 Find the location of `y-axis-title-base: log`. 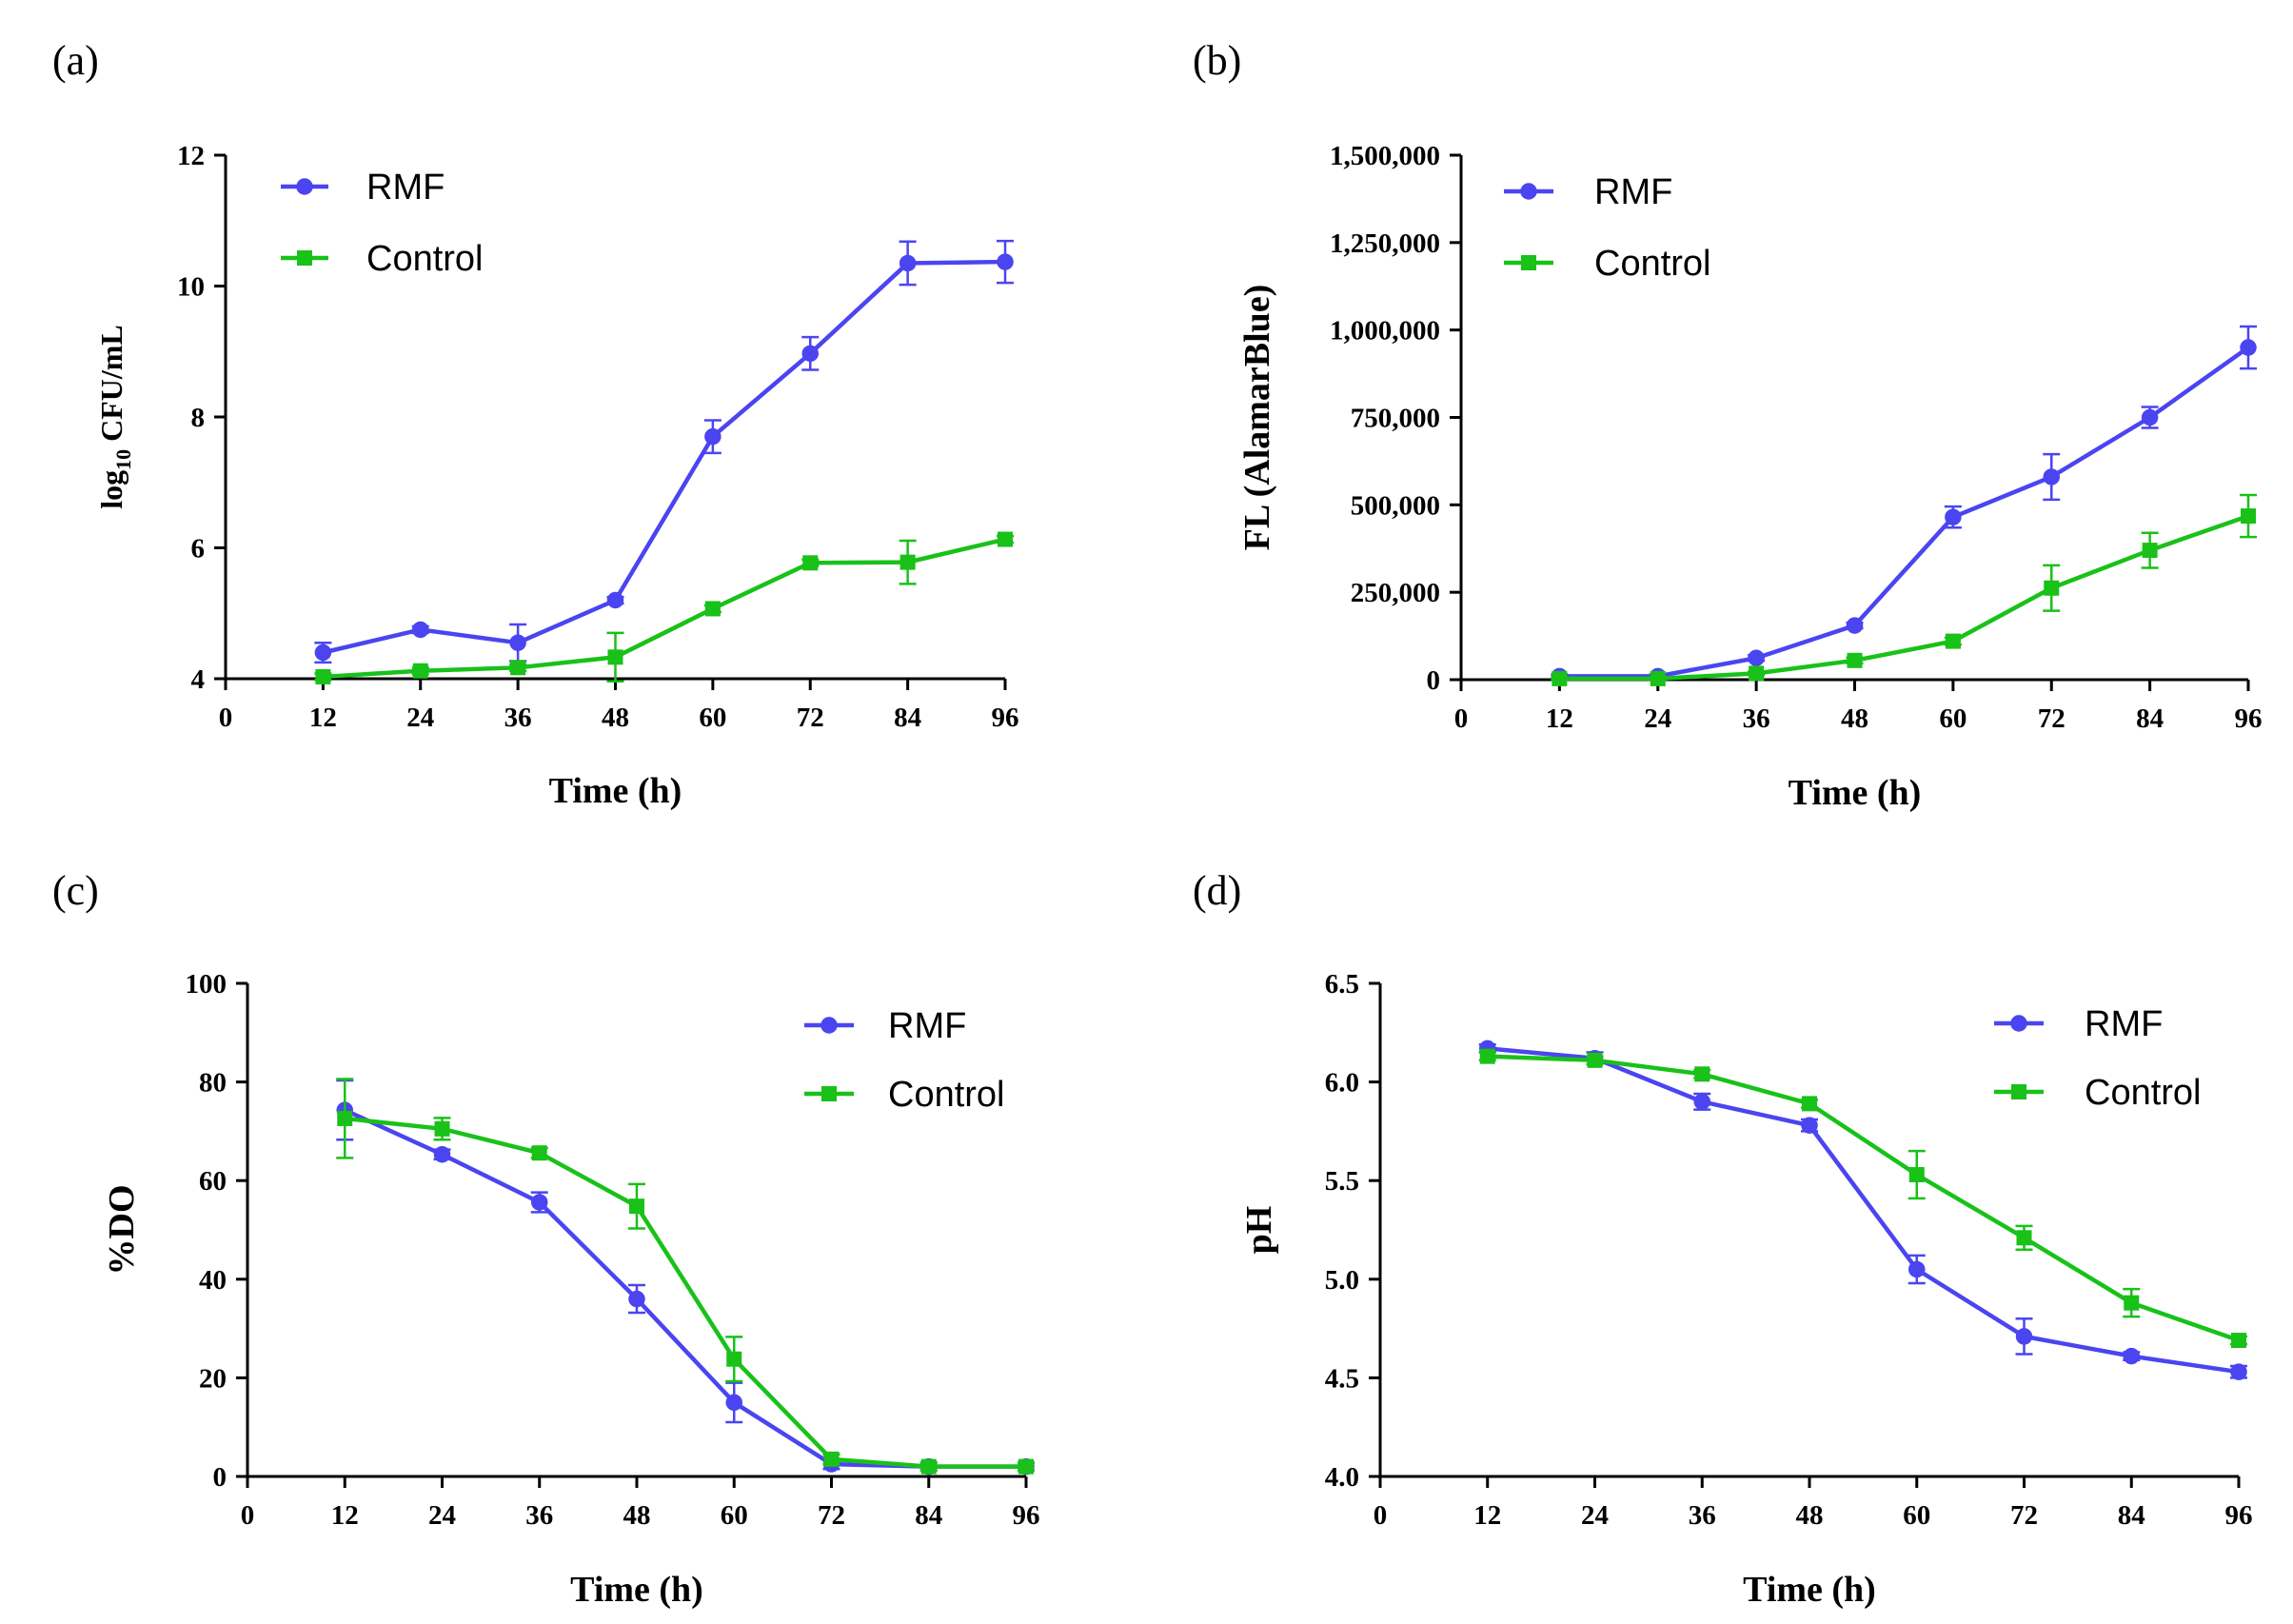

y-axis-title-base: log is located at coordinates (111, 489).